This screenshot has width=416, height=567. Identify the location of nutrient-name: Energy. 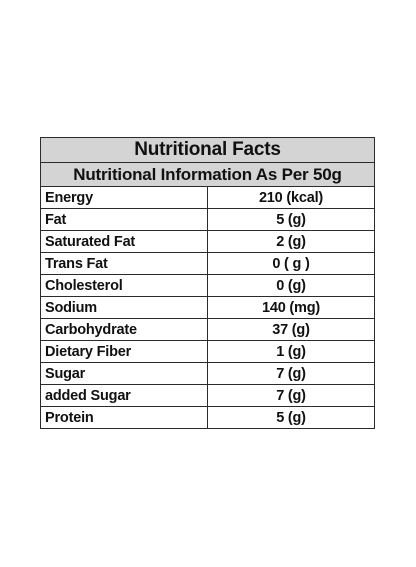
(124, 197).